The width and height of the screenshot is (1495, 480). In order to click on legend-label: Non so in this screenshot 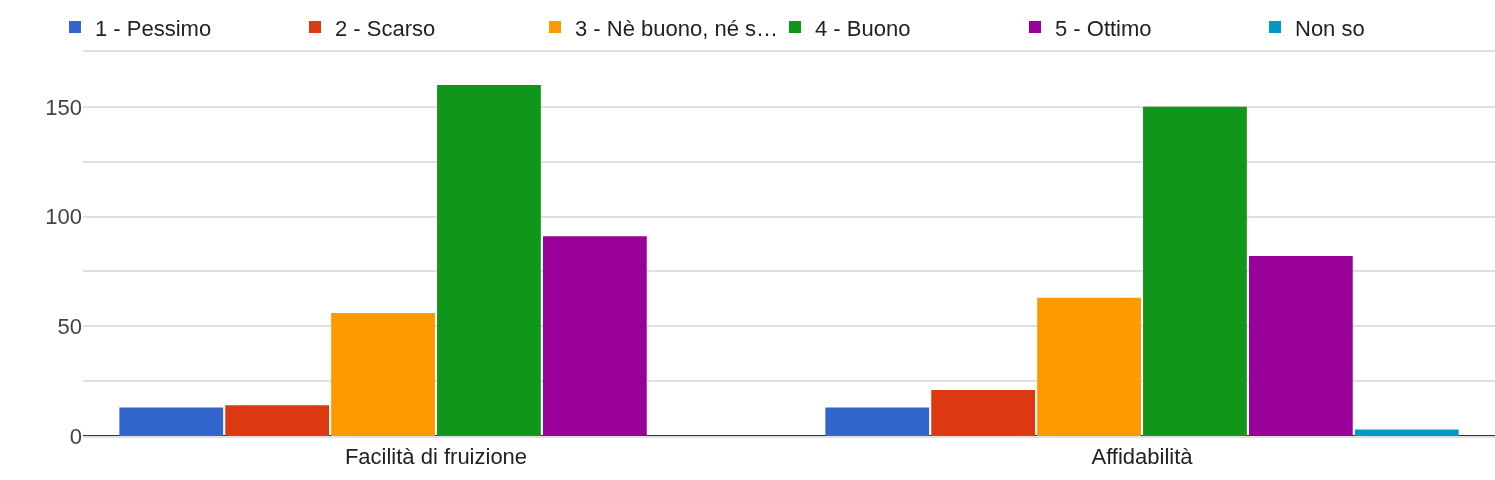, I will do `click(1330, 28)`.